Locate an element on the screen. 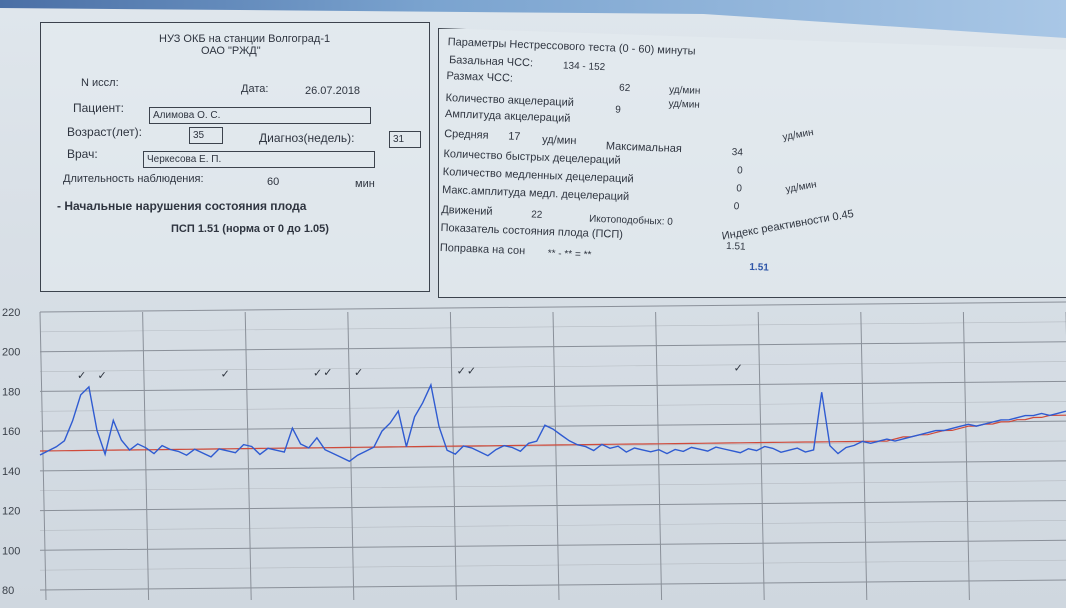 This screenshot has height=608, width=1066. range-value: 62 is located at coordinates (624, 88).